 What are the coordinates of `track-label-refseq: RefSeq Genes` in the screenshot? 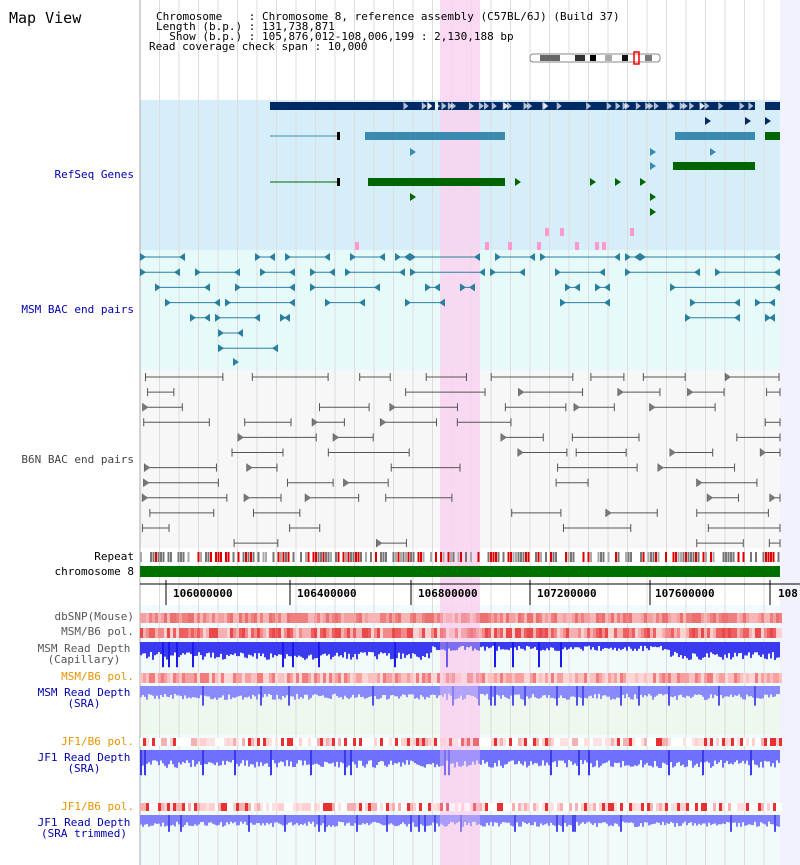 It's located at (94, 174).